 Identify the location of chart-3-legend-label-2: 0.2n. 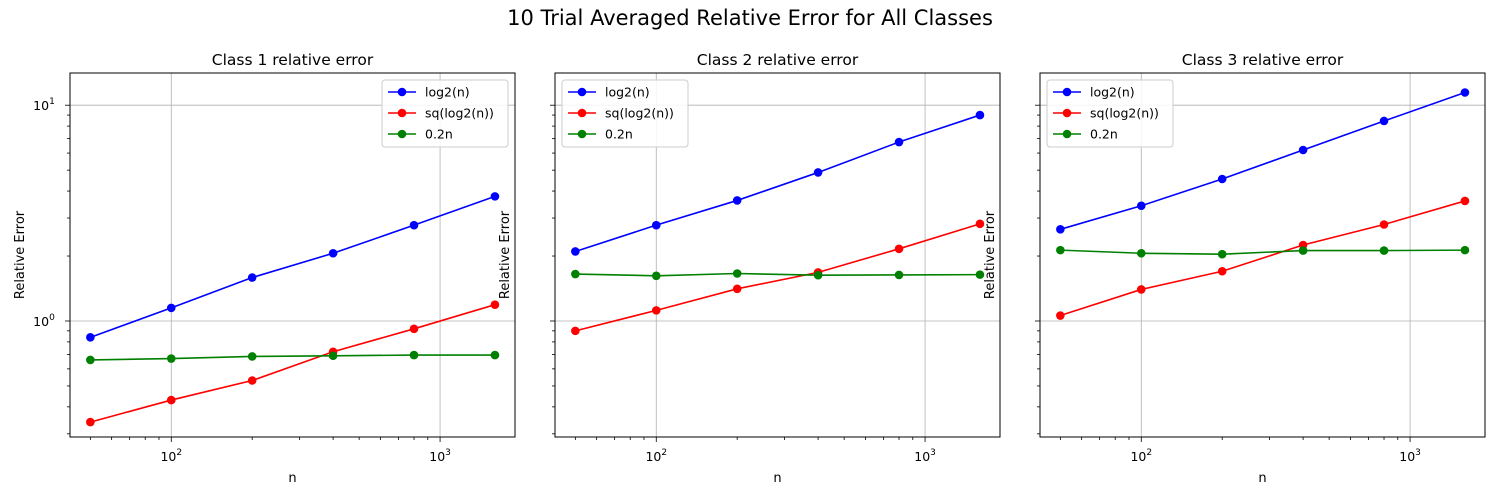
(1104, 134).